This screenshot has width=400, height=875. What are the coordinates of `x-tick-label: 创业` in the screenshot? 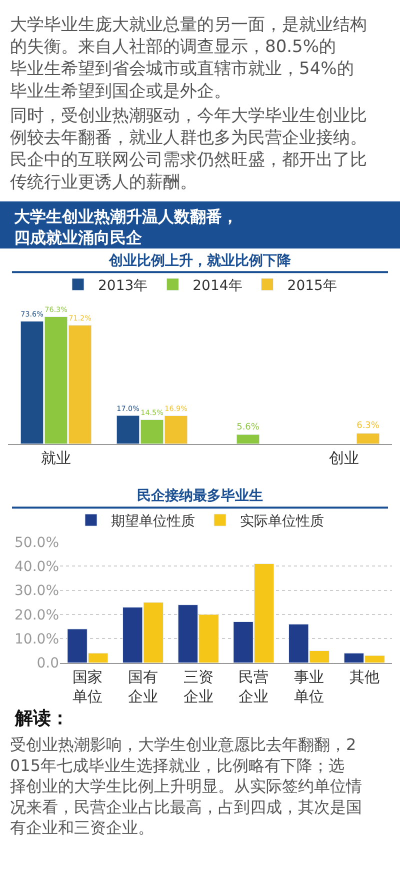 It's located at (344, 457).